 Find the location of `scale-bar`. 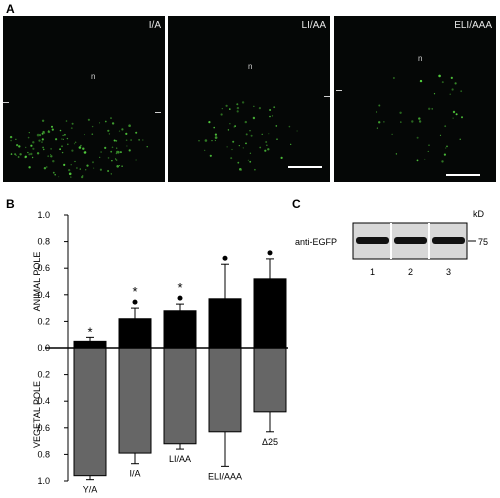

scale-bar is located at coordinates (463, 175).